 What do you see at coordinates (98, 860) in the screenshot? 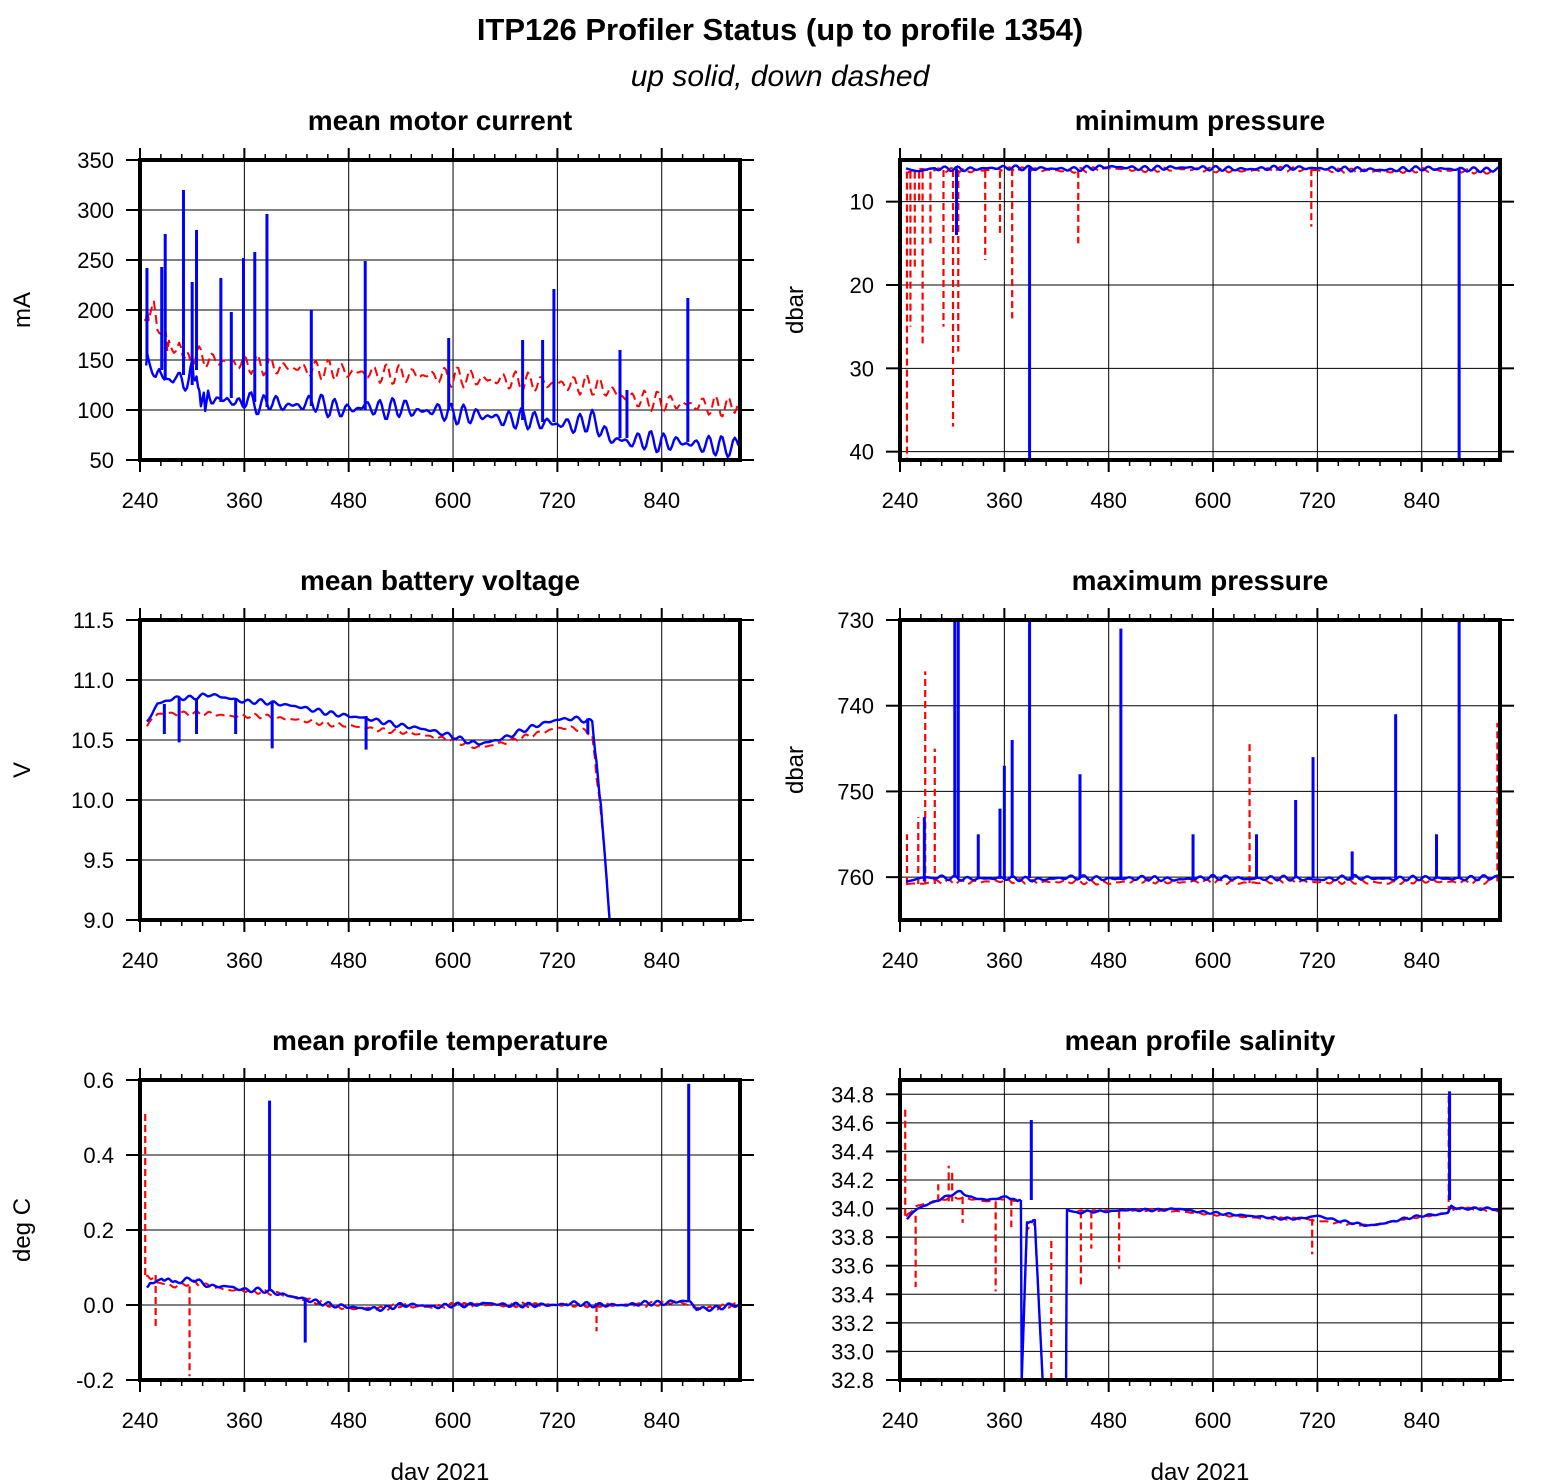
I see `y-tick-label: 9.5` at bounding box center [98, 860].